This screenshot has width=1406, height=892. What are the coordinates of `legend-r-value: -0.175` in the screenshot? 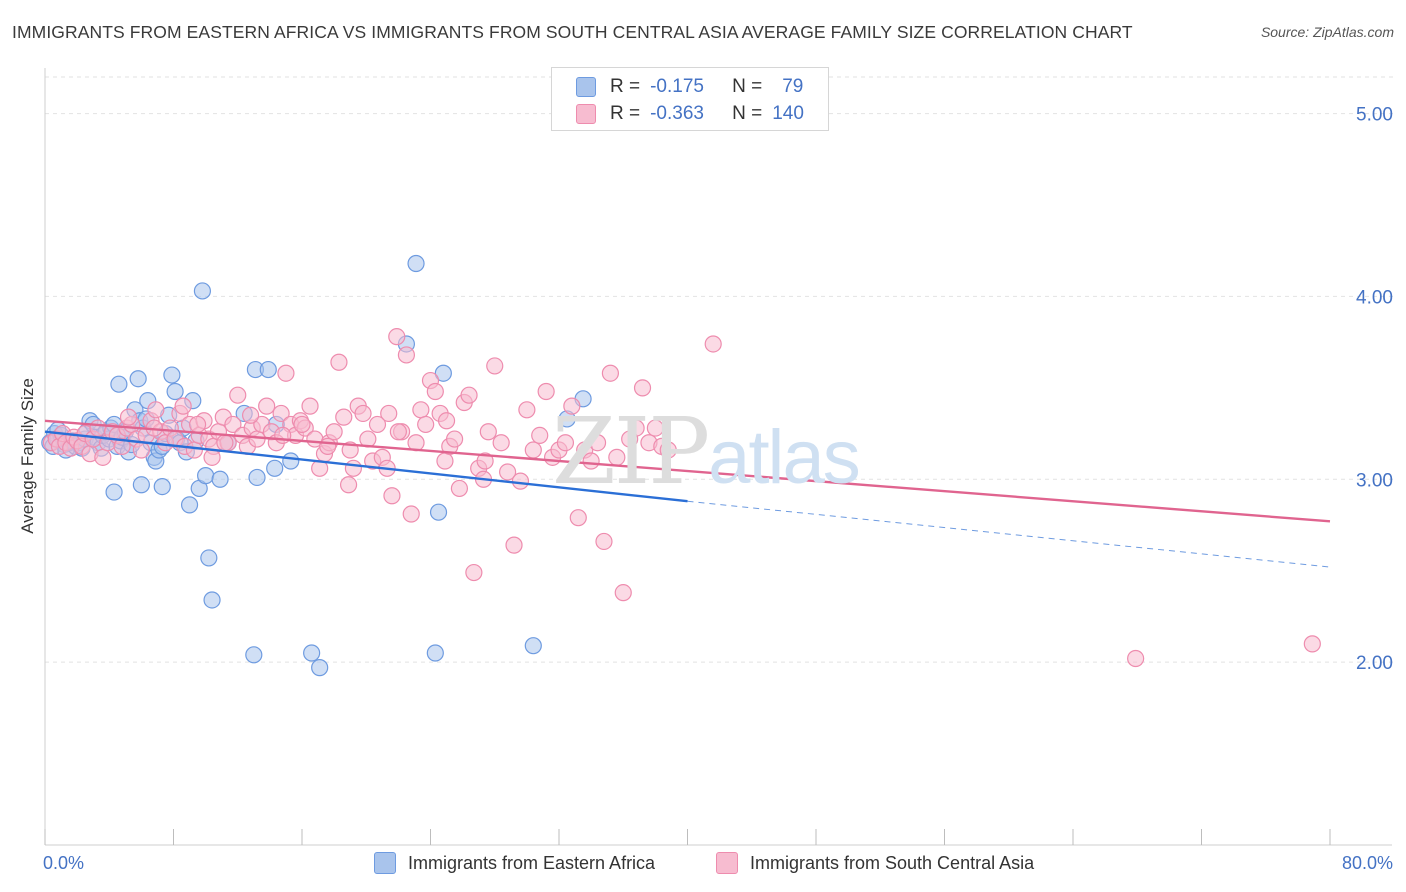 It's located at (677, 86).